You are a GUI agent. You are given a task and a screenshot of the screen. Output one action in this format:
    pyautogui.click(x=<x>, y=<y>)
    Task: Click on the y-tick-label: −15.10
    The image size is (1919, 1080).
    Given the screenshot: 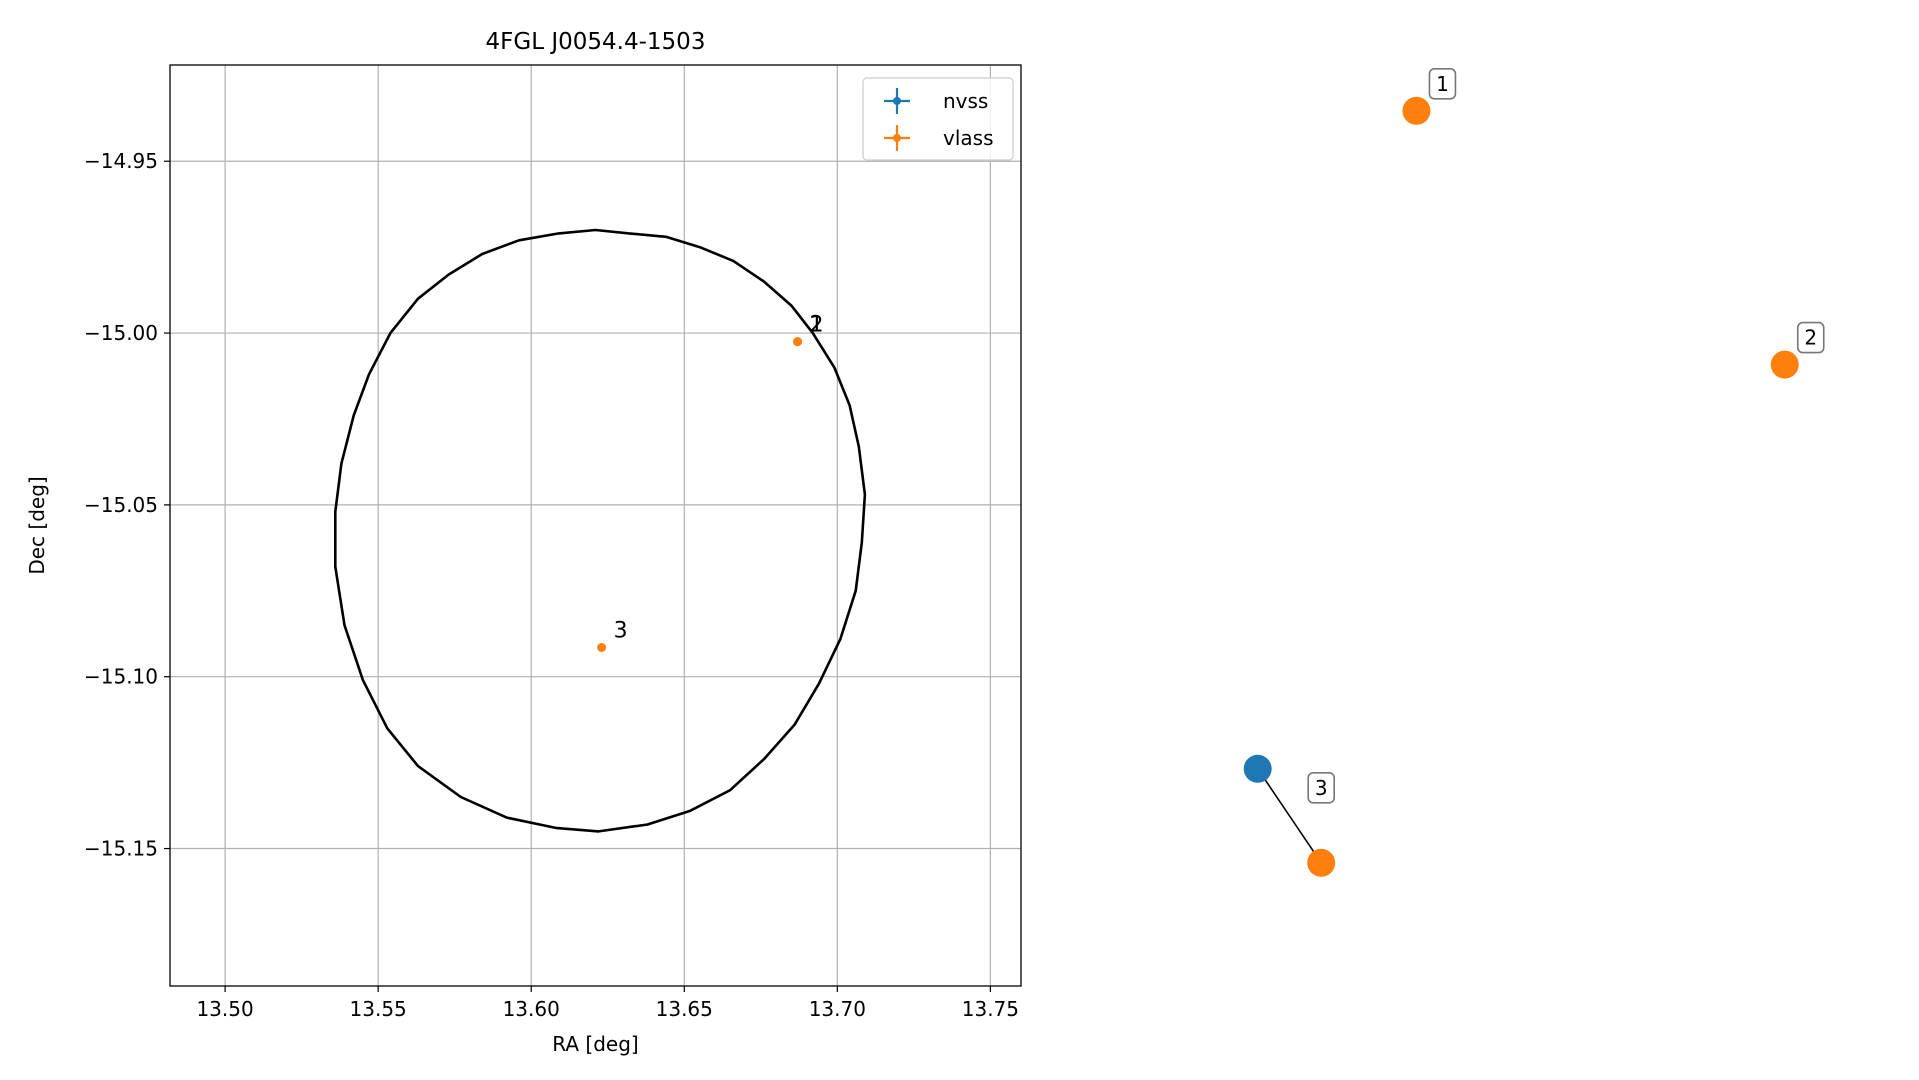 What is the action you would take?
    pyautogui.click(x=121, y=677)
    